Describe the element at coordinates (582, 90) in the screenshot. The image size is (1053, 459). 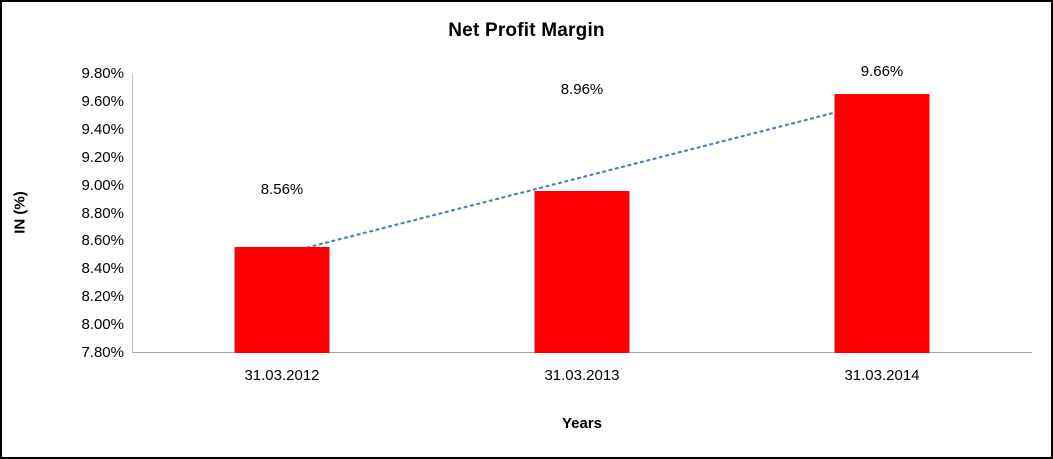
I see `data-label: 8.96%` at that location.